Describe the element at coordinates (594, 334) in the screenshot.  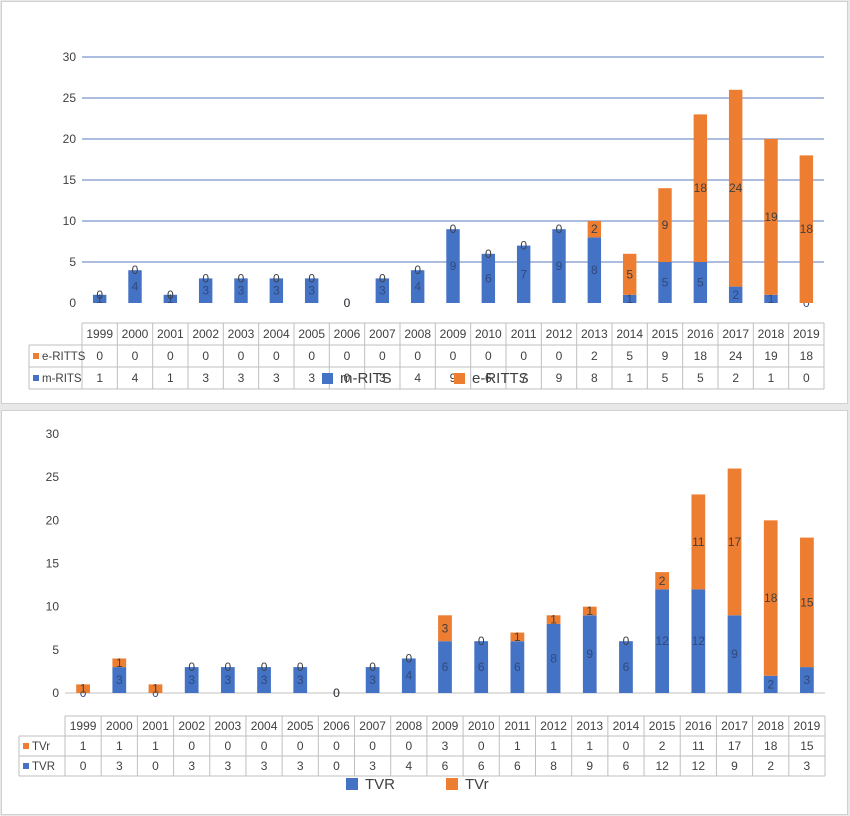
I see `x-tick-label: 2013` at that location.